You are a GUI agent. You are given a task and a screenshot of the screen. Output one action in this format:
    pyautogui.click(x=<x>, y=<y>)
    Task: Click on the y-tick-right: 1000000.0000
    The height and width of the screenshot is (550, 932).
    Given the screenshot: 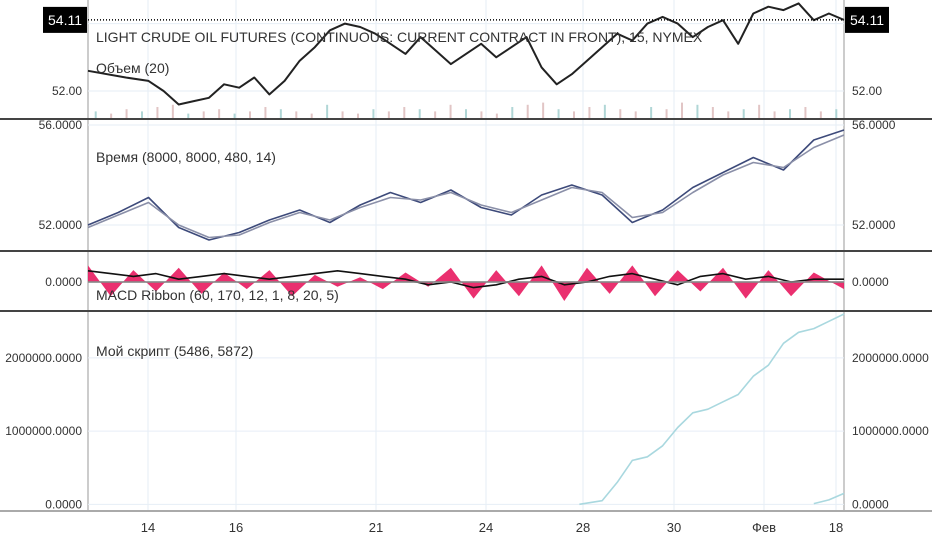 What is the action you would take?
    pyautogui.click(x=890, y=431)
    